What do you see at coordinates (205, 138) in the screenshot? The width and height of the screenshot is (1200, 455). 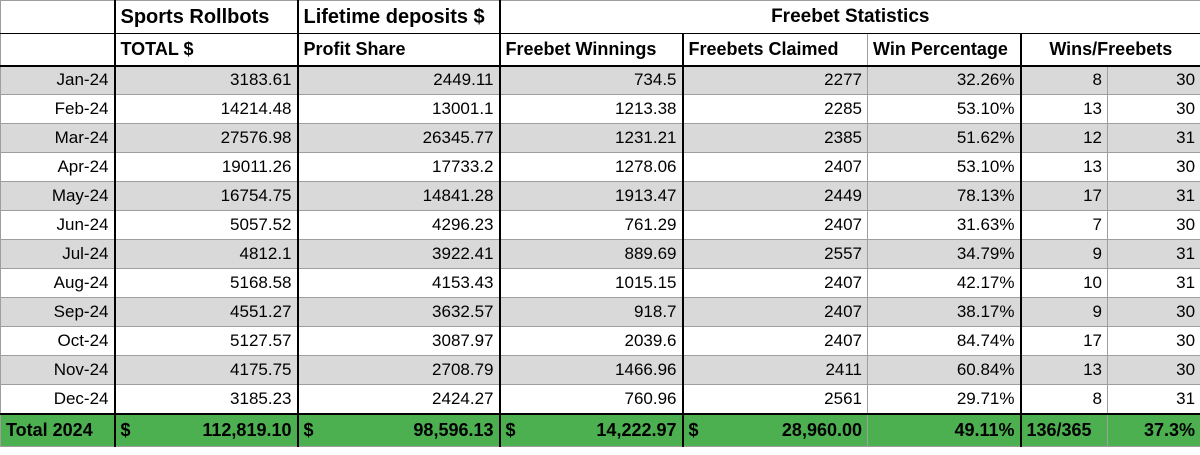 I see `cell-total: 27576.98` at bounding box center [205, 138].